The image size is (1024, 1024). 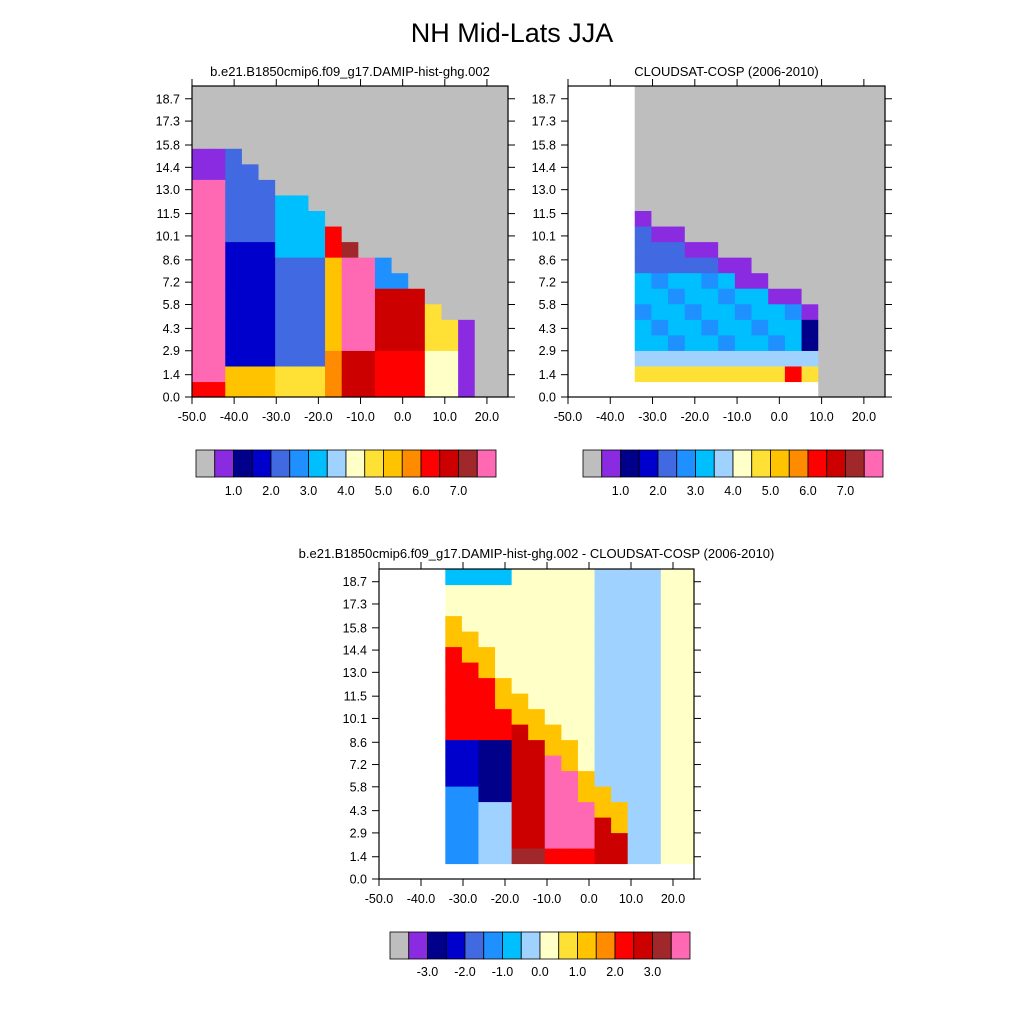 What do you see at coordinates (234, 417) in the screenshot?
I see `x-tick-label: -40.0` at bounding box center [234, 417].